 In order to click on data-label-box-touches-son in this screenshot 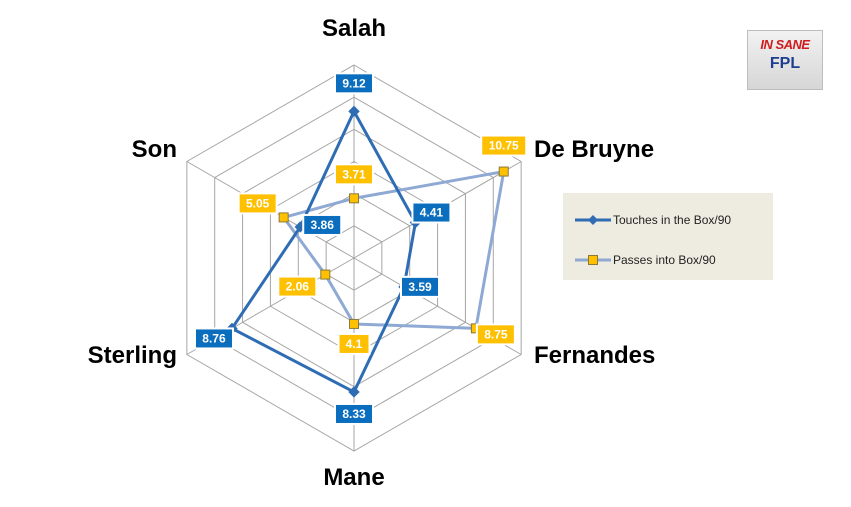, I will do `click(322, 224)`.